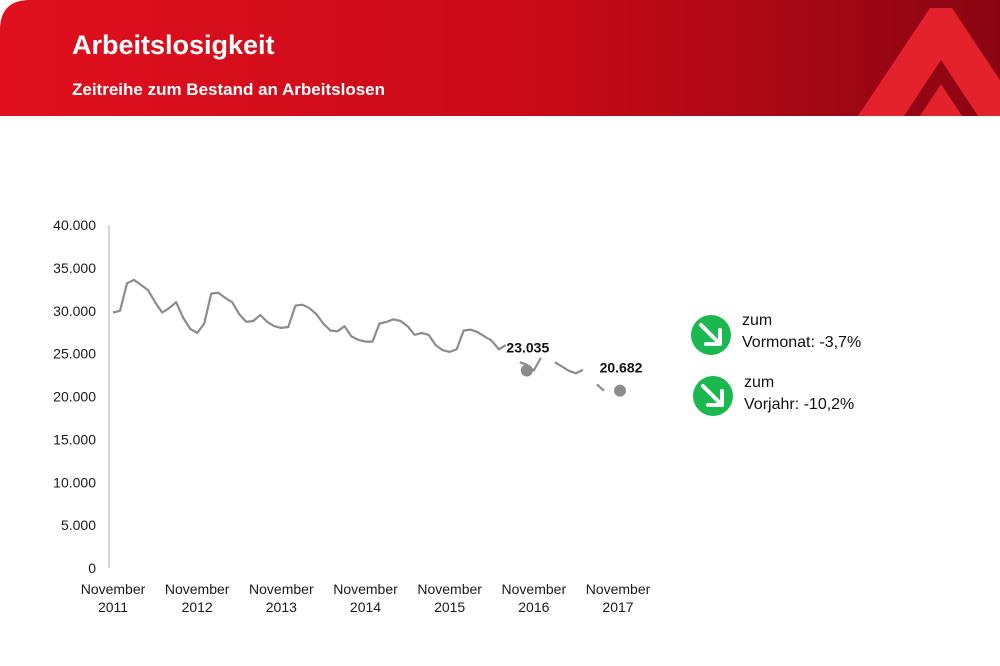  What do you see at coordinates (74, 311) in the screenshot?
I see `y-tick-label: 30.000` at bounding box center [74, 311].